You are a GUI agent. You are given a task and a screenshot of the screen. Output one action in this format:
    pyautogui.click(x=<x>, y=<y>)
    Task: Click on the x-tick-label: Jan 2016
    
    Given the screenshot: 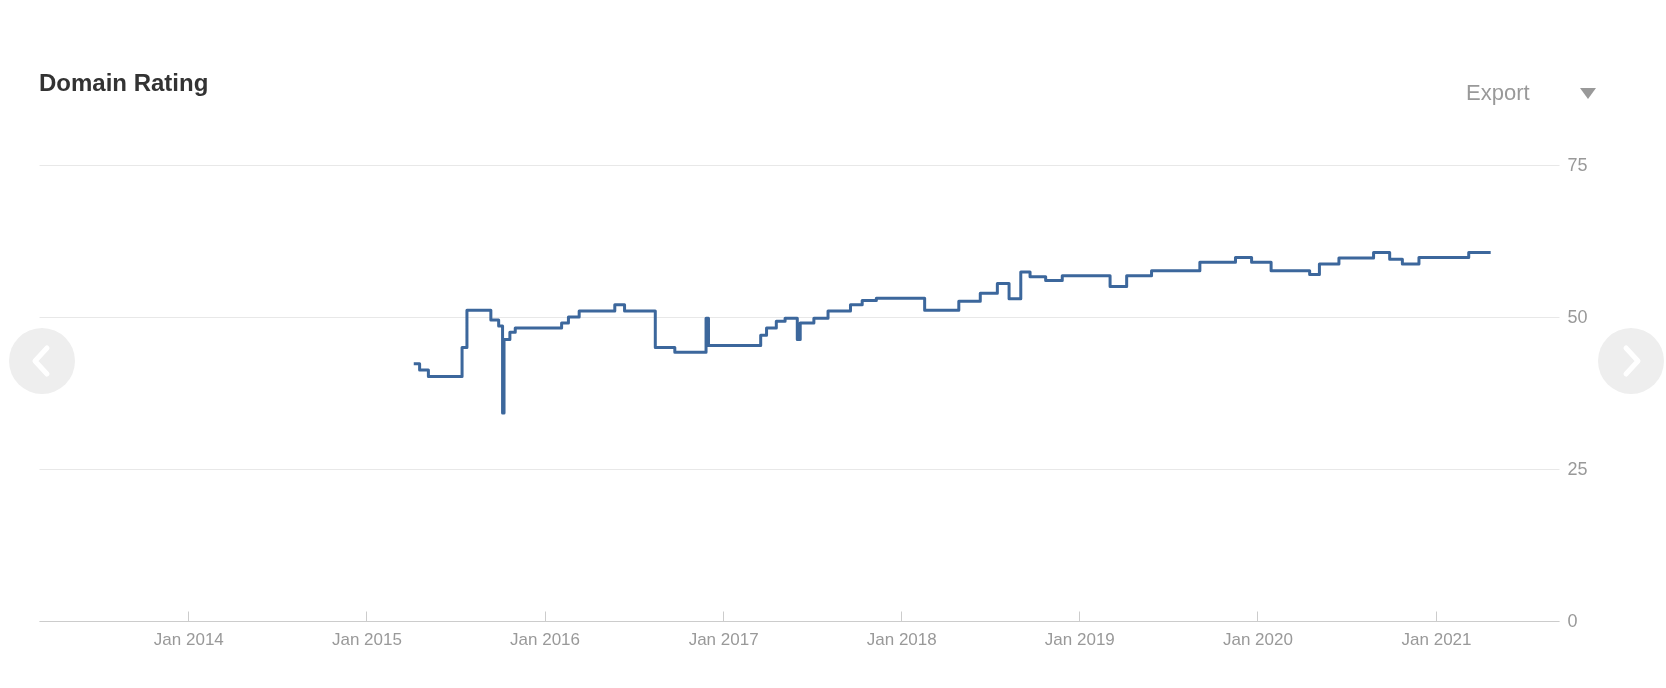 What is the action you would take?
    pyautogui.click(x=545, y=639)
    